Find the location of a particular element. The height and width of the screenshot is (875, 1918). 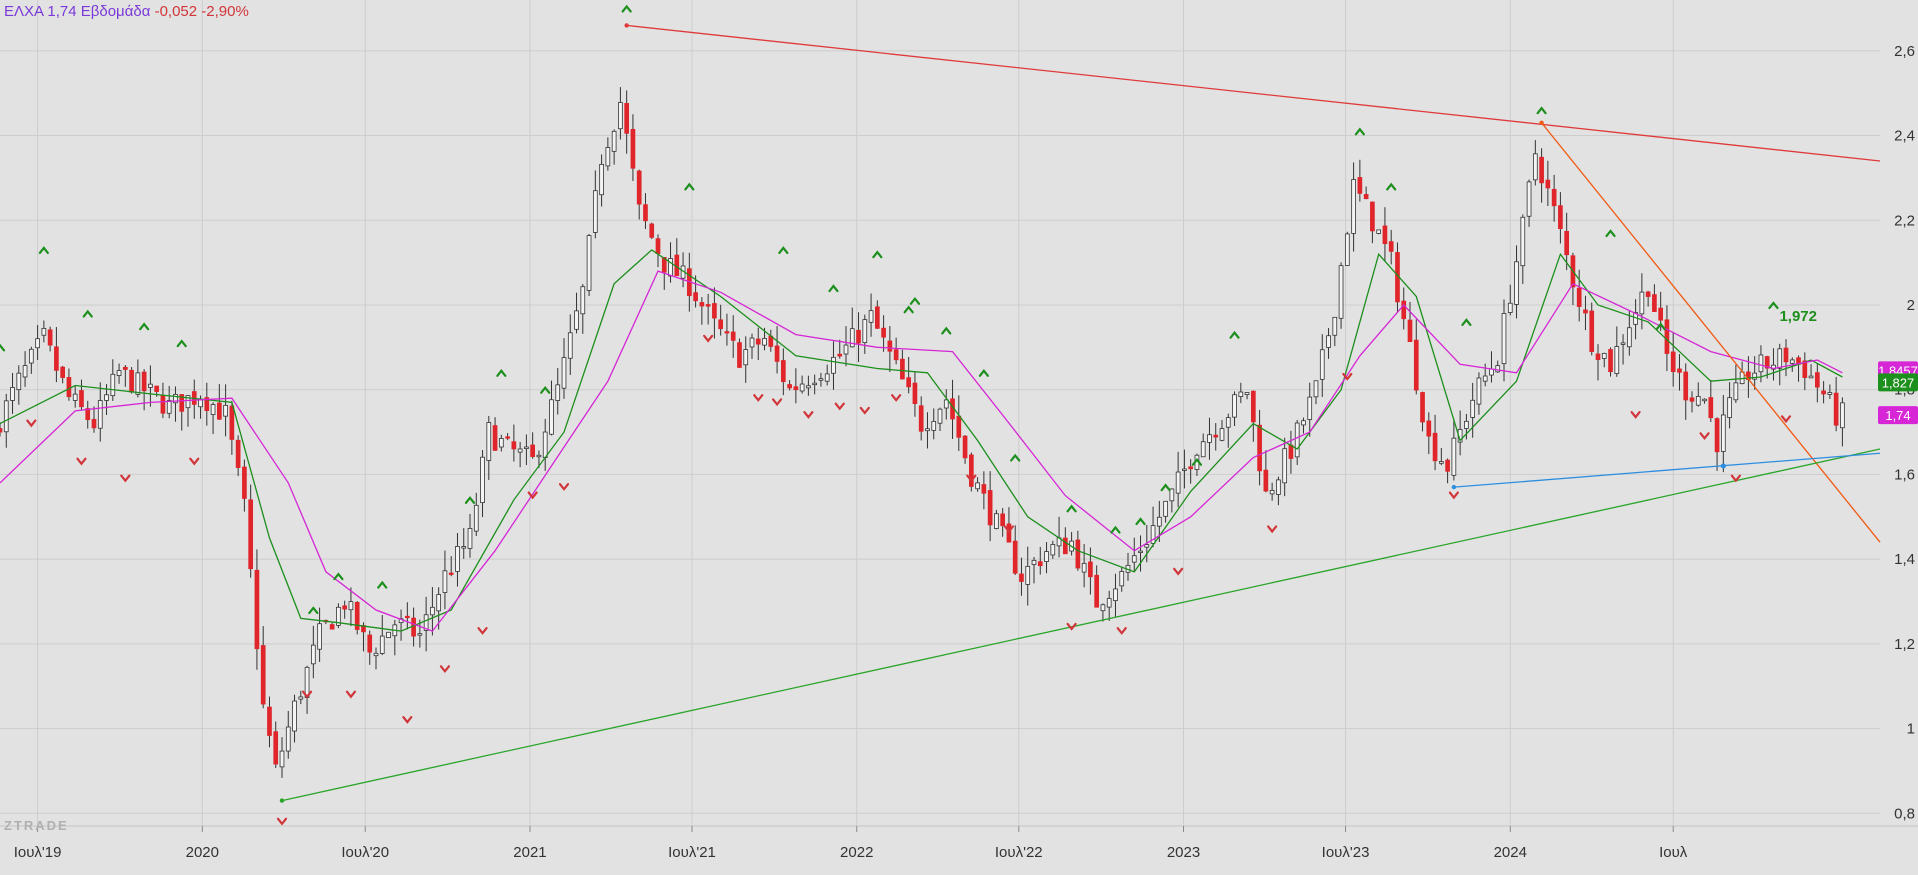

trendline-anchor is located at coordinates (1723, 466).